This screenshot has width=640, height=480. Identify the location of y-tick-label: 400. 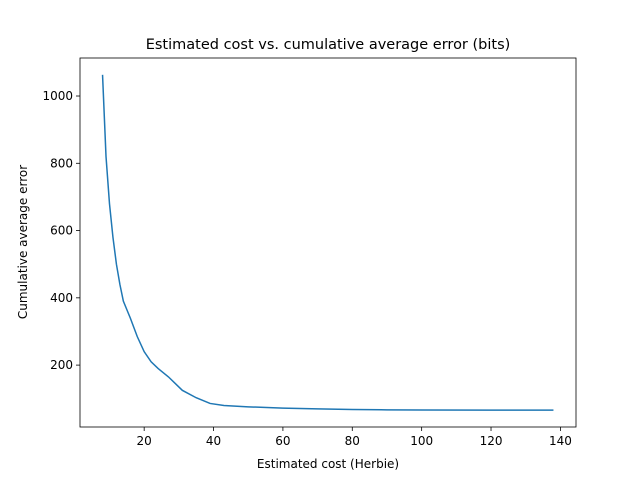
(61, 298).